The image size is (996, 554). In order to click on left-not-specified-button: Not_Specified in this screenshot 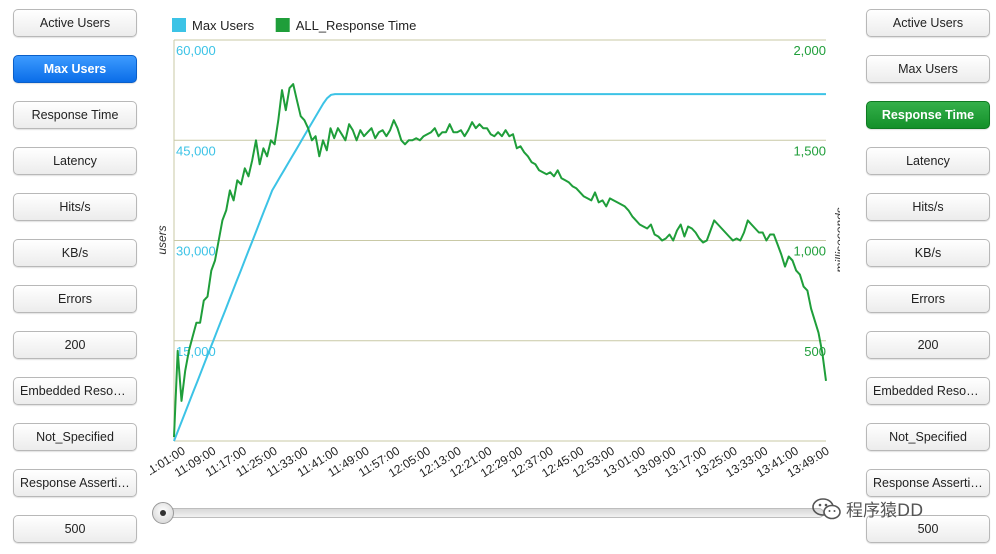, I will do `click(75, 437)`.